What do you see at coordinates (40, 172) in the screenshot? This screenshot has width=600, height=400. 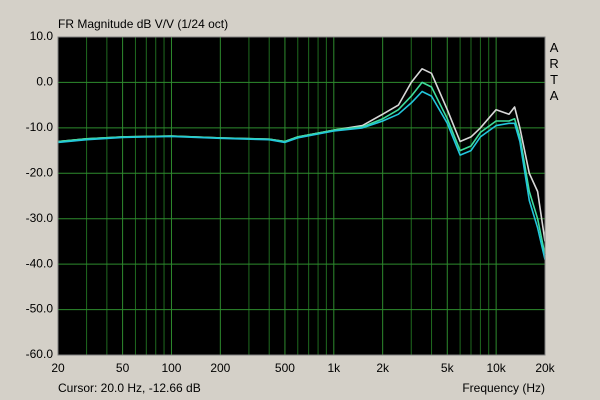 I see `y-tick-label: -20.0` at bounding box center [40, 172].